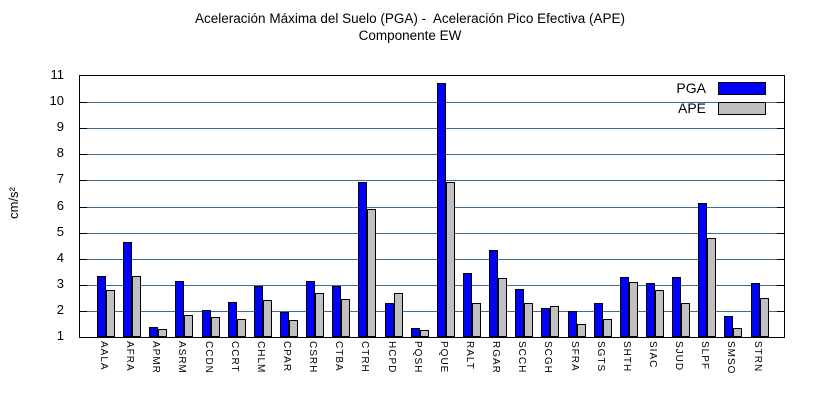  Describe the element at coordinates (685, 320) in the screenshot. I see `bar-ape-sjud` at that location.